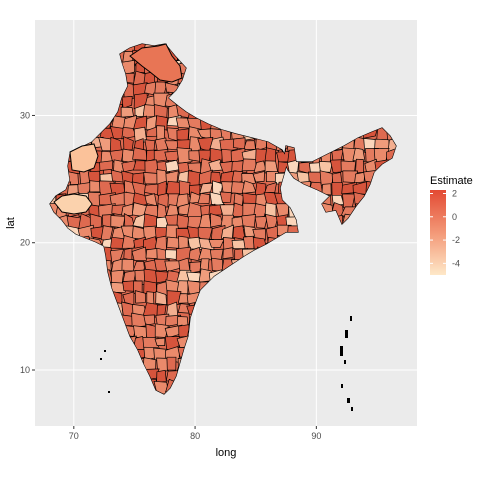  Describe the element at coordinates (195, 436) in the screenshot. I see `x-tick-label: 80` at that location.